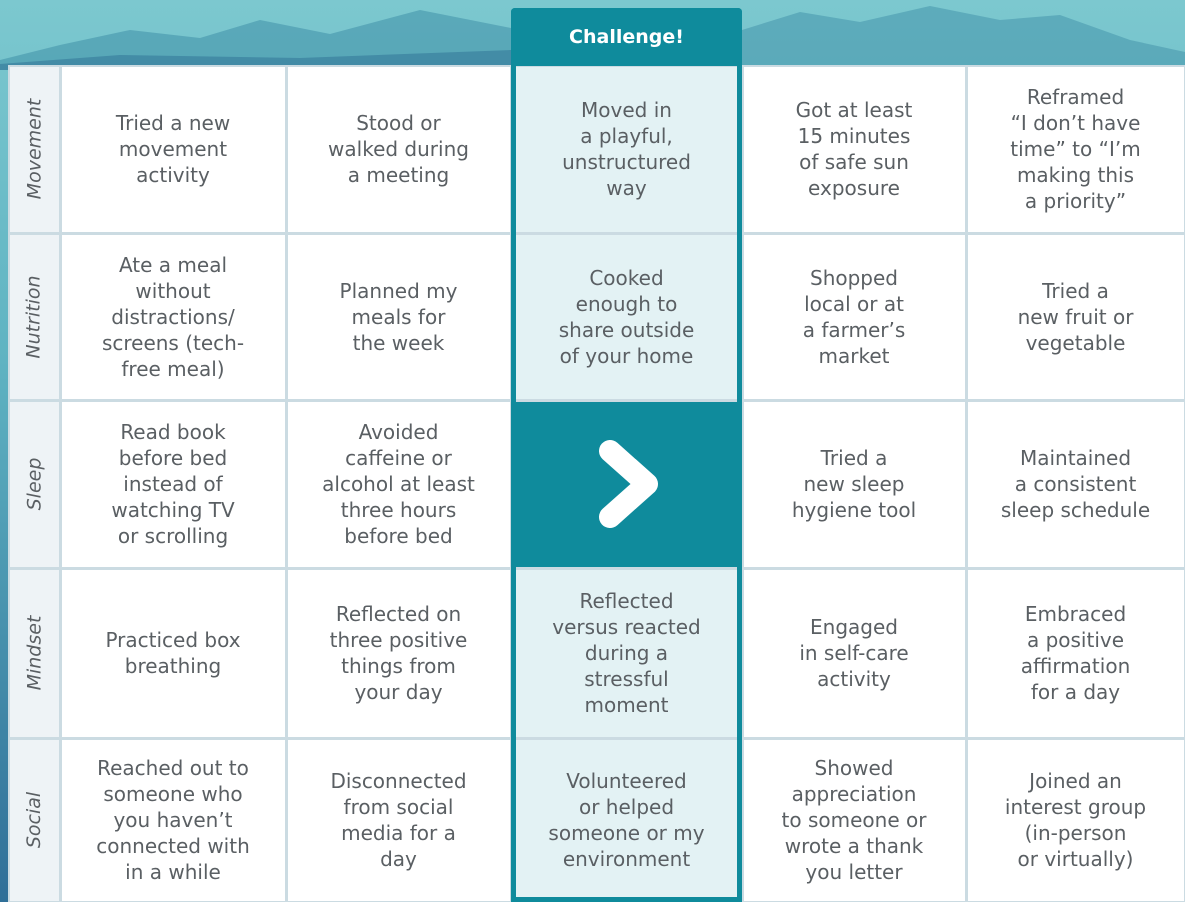 Image resolution: width=1185 pixels, height=902 pixels. Describe the element at coordinates (398, 692) in the screenshot. I see `cell-line: your day` at that location.